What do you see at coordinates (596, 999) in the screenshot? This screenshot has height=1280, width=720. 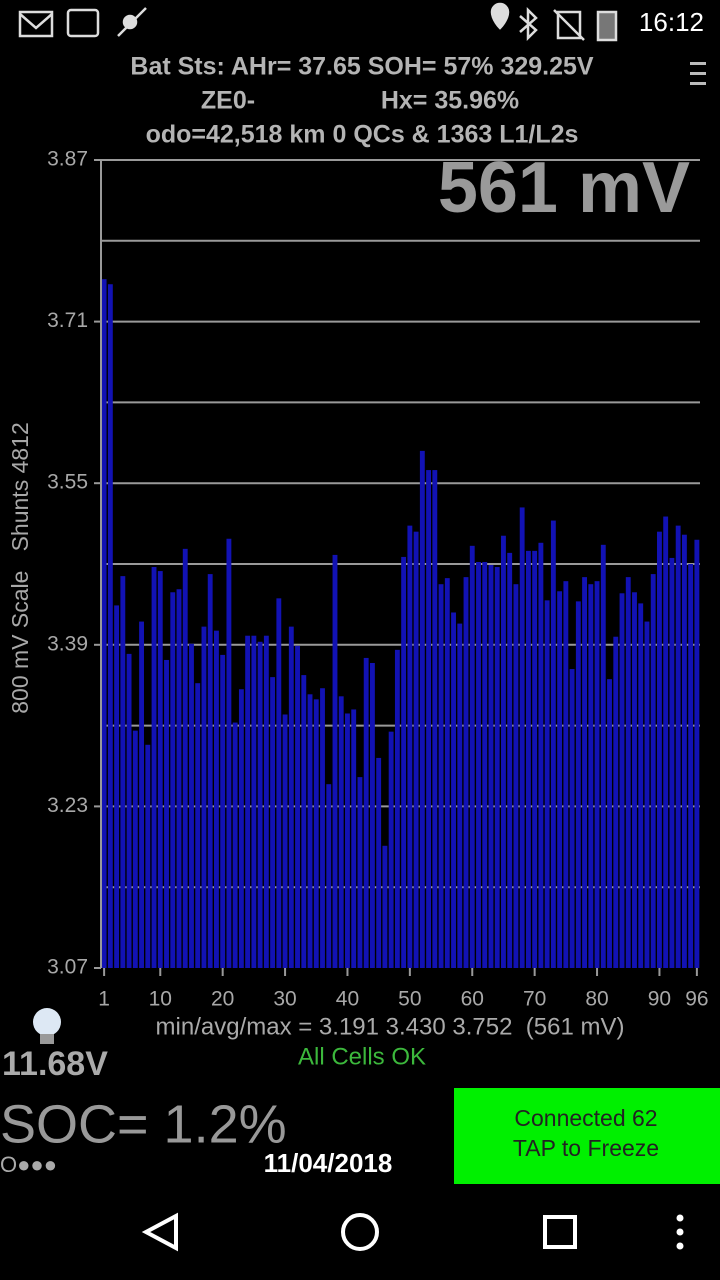 I see `x-tick-label: 80` at bounding box center [596, 999].